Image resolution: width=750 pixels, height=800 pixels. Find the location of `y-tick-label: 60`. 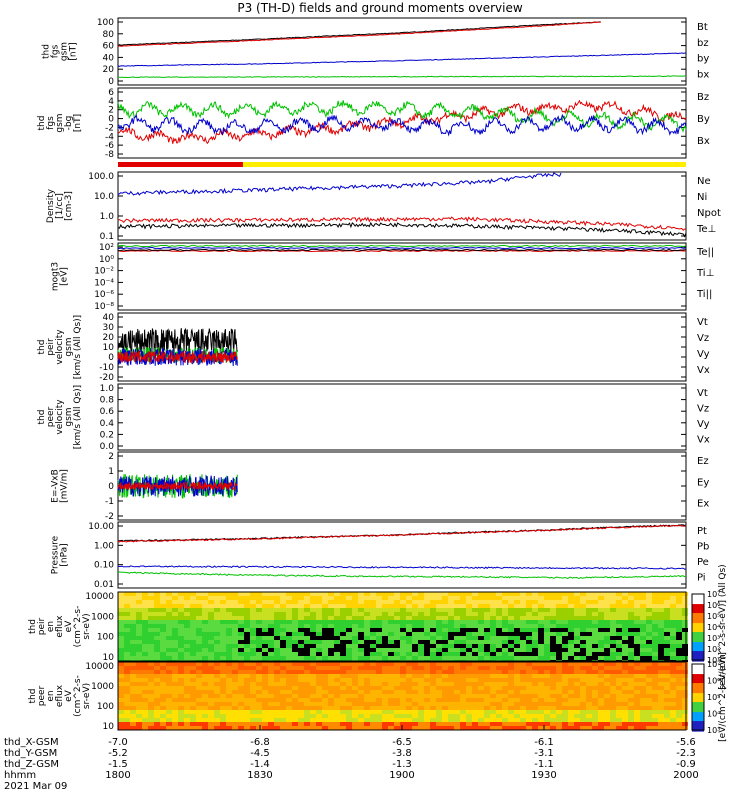

y-tick-label: 60 is located at coordinates (109, 47).